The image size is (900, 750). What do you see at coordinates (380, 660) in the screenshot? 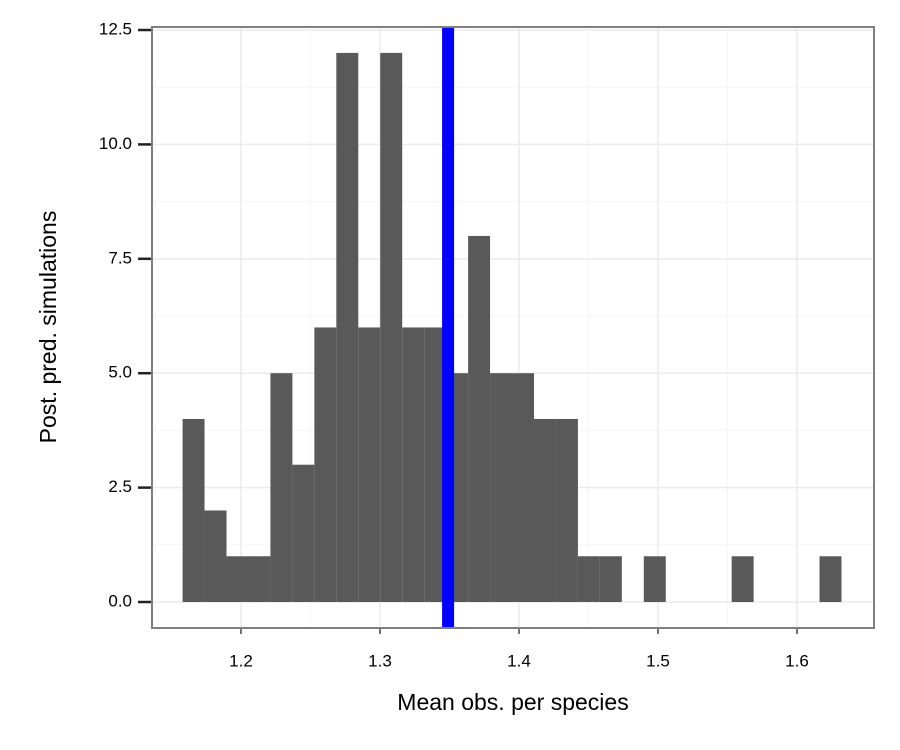
I see `x-tick-label: 1.3` at bounding box center [380, 660].